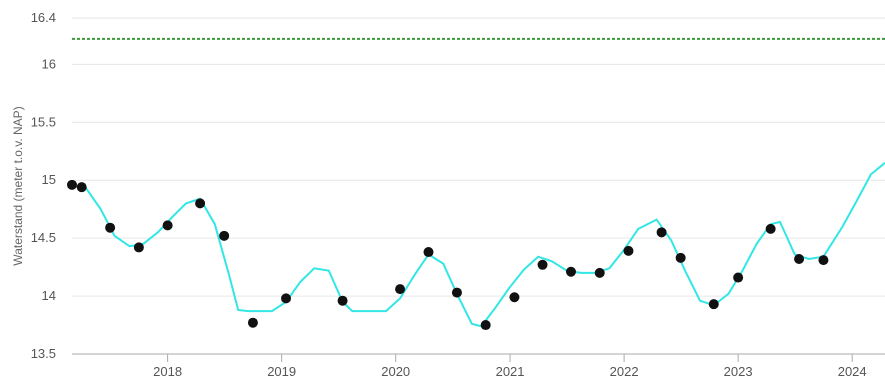 This screenshot has width=885, height=381. I want to click on x-tick-label: 2020, so click(395, 371).